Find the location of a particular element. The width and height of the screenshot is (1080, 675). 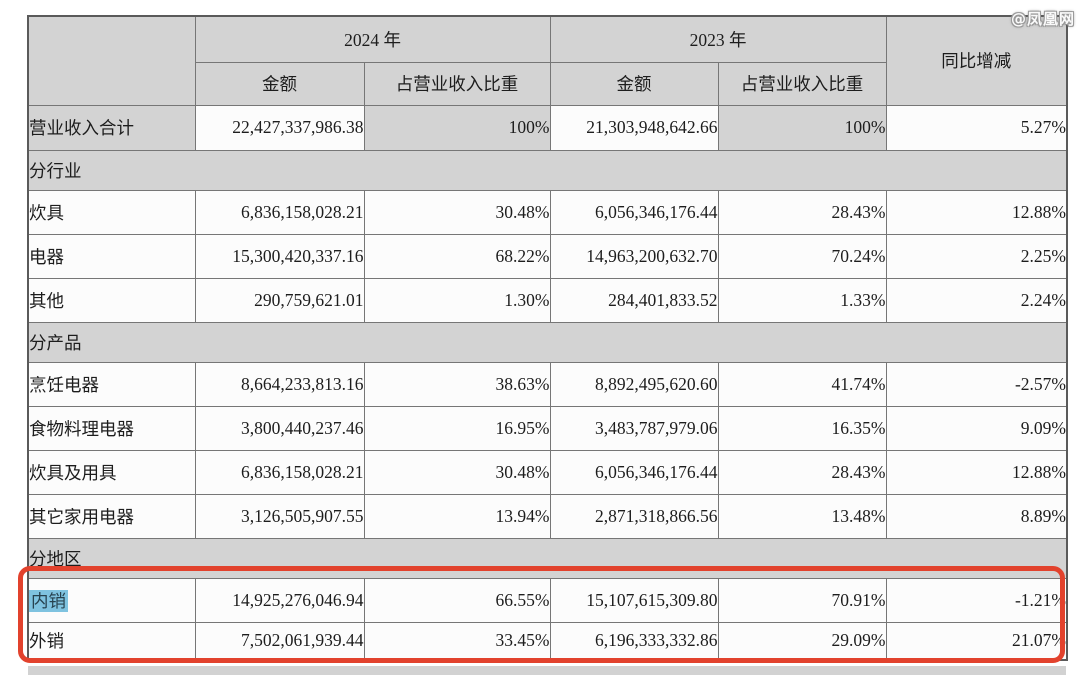

cell-label: 炊具 is located at coordinates (111, 212).